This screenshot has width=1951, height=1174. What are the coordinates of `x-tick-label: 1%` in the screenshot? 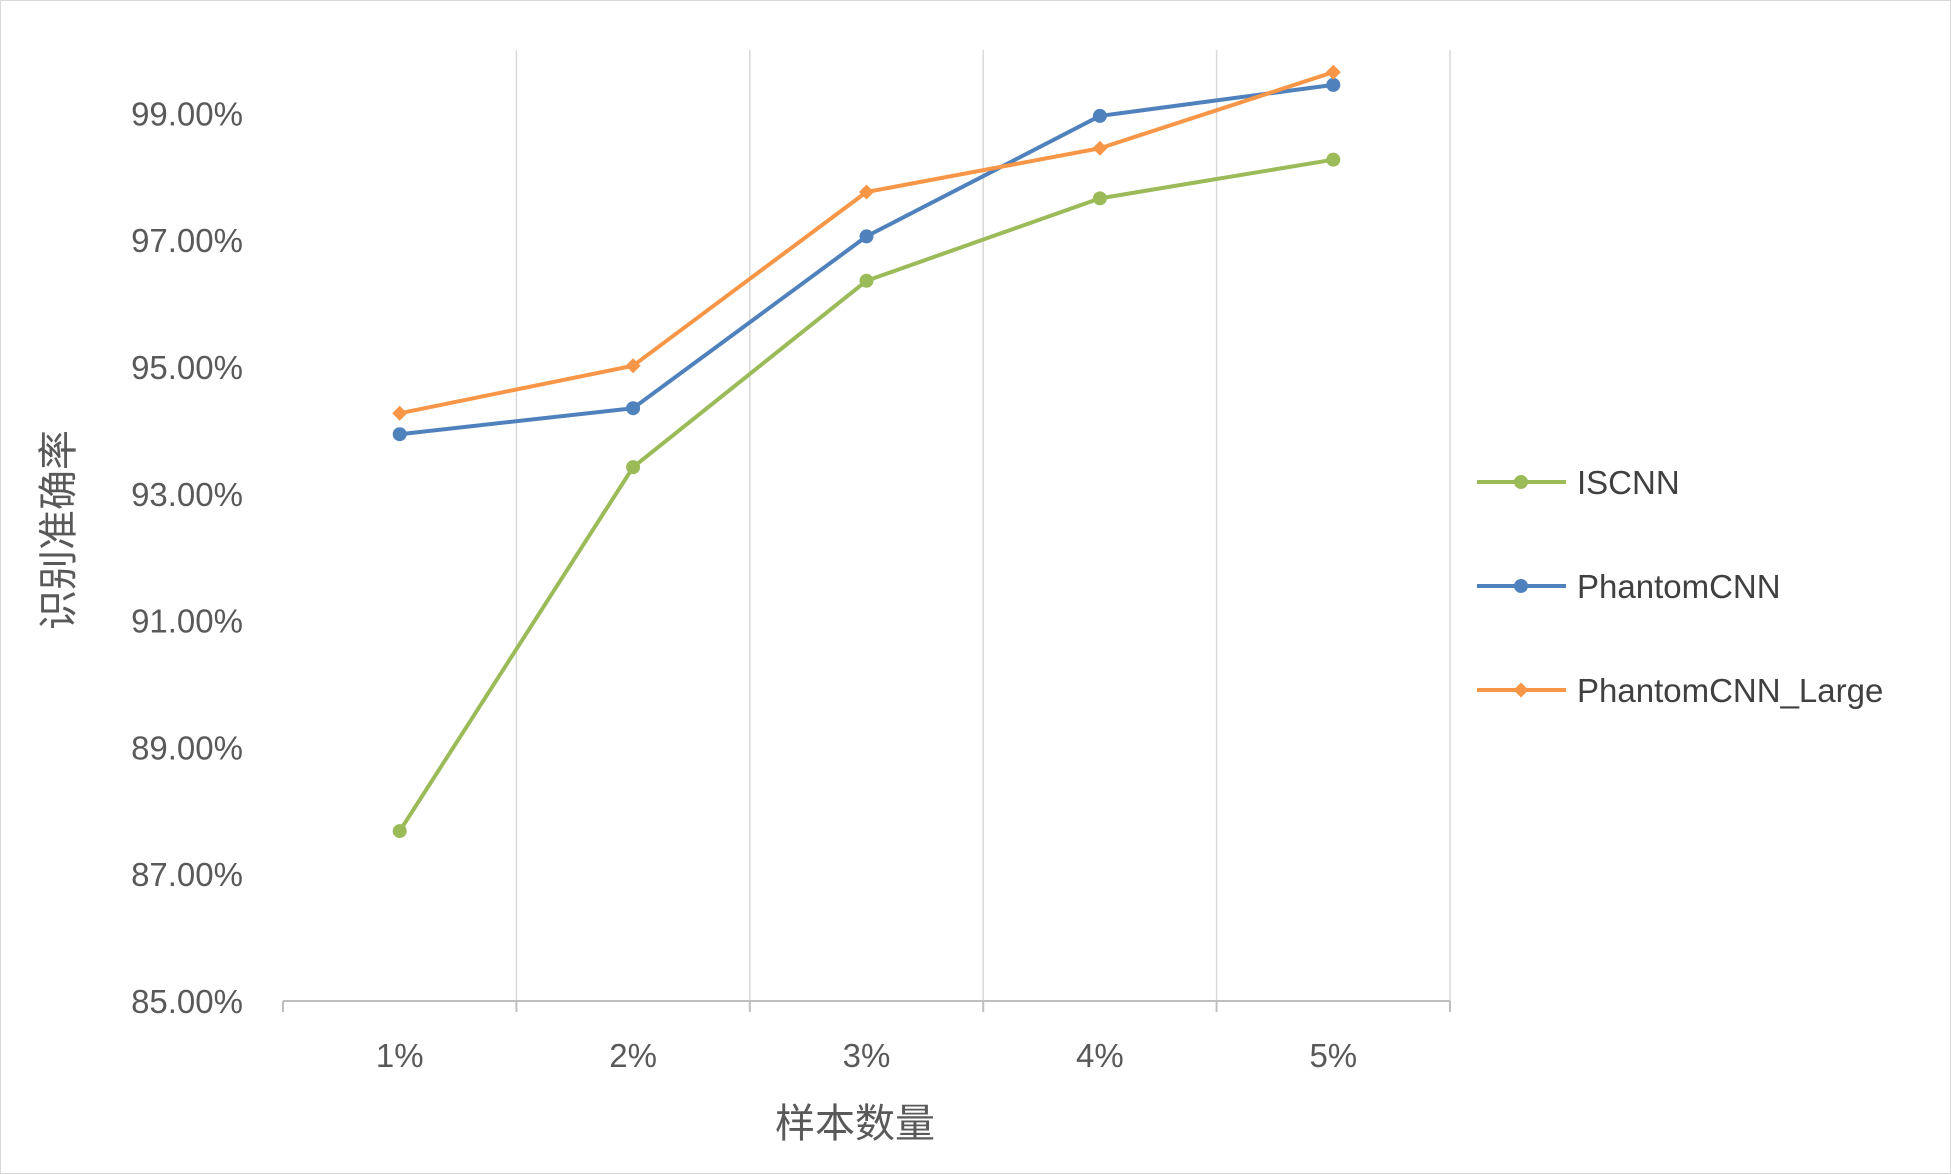 It's located at (400, 1055).